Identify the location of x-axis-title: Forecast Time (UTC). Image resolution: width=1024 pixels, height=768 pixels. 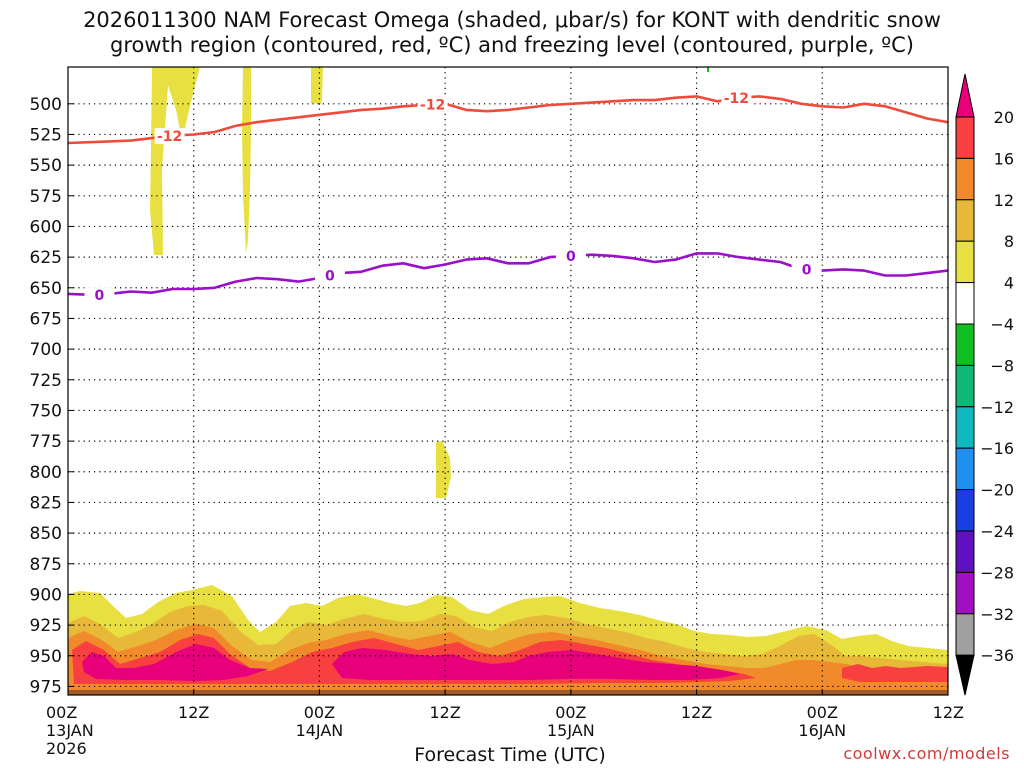
(510, 755).